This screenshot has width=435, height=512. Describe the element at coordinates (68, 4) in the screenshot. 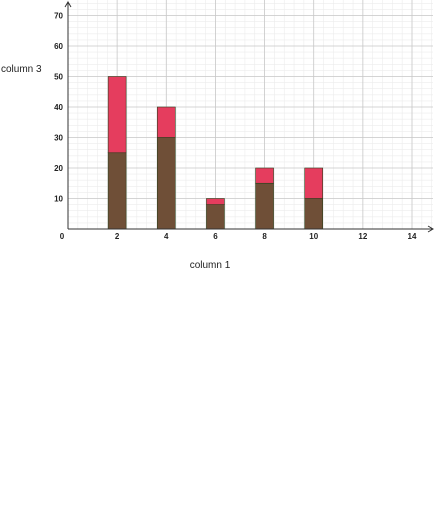

I see `y-axis-arrow` at that location.